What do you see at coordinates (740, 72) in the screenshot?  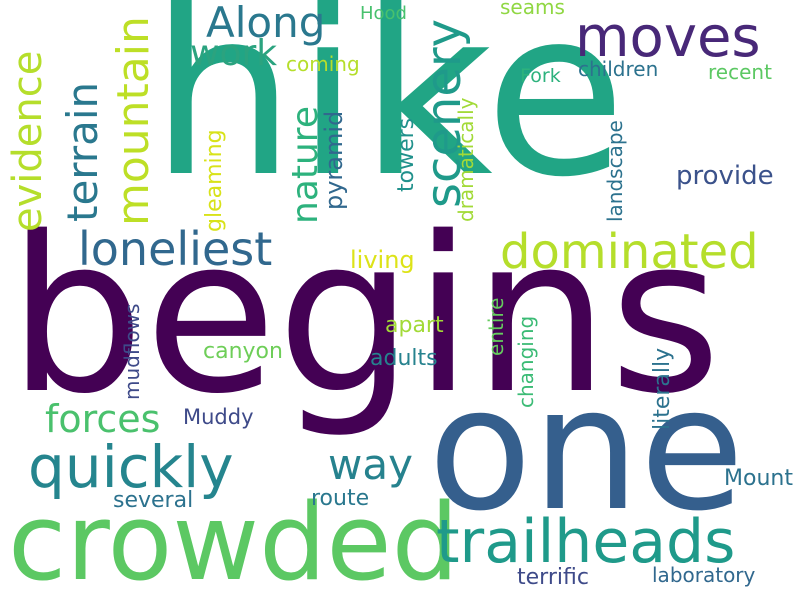 I see `word-recent: recent` at bounding box center [740, 72].